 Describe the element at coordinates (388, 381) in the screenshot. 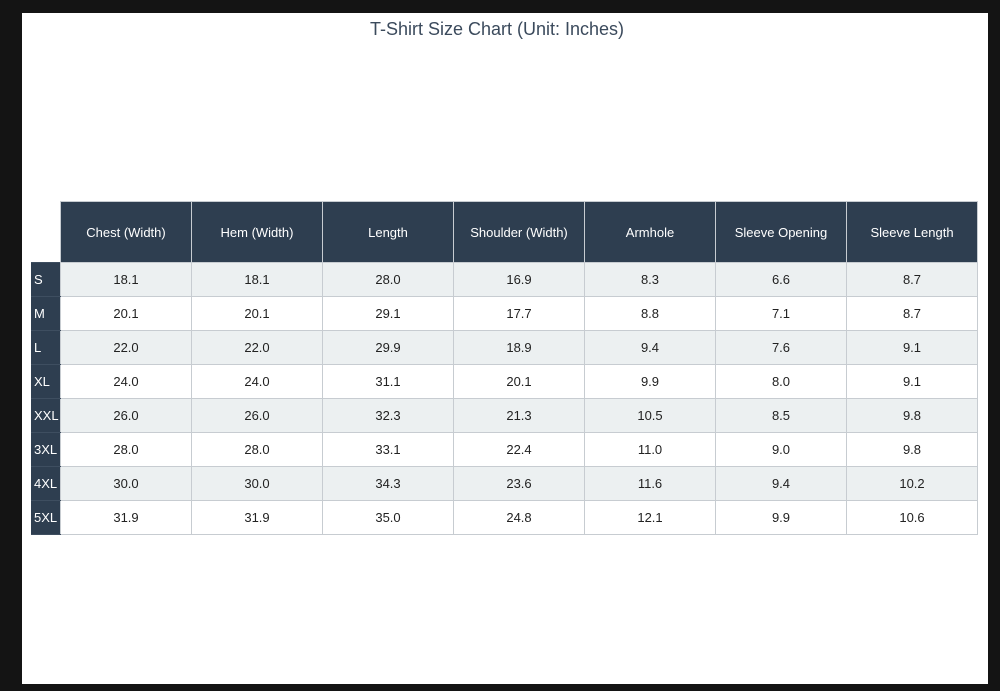

I see `table-cell: 31.1` at that location.